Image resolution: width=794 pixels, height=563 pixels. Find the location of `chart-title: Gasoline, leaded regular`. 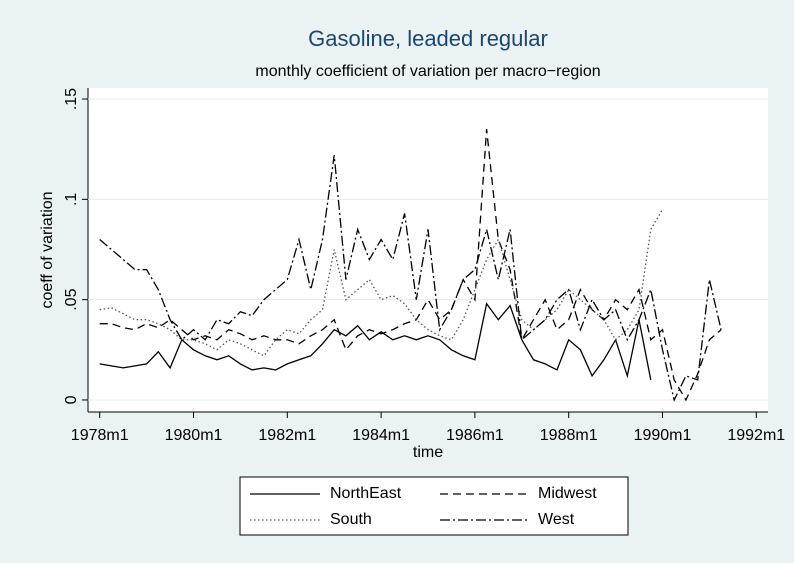

chart-title: Gasoline, leaded regular is located at coordinates (428, 38).